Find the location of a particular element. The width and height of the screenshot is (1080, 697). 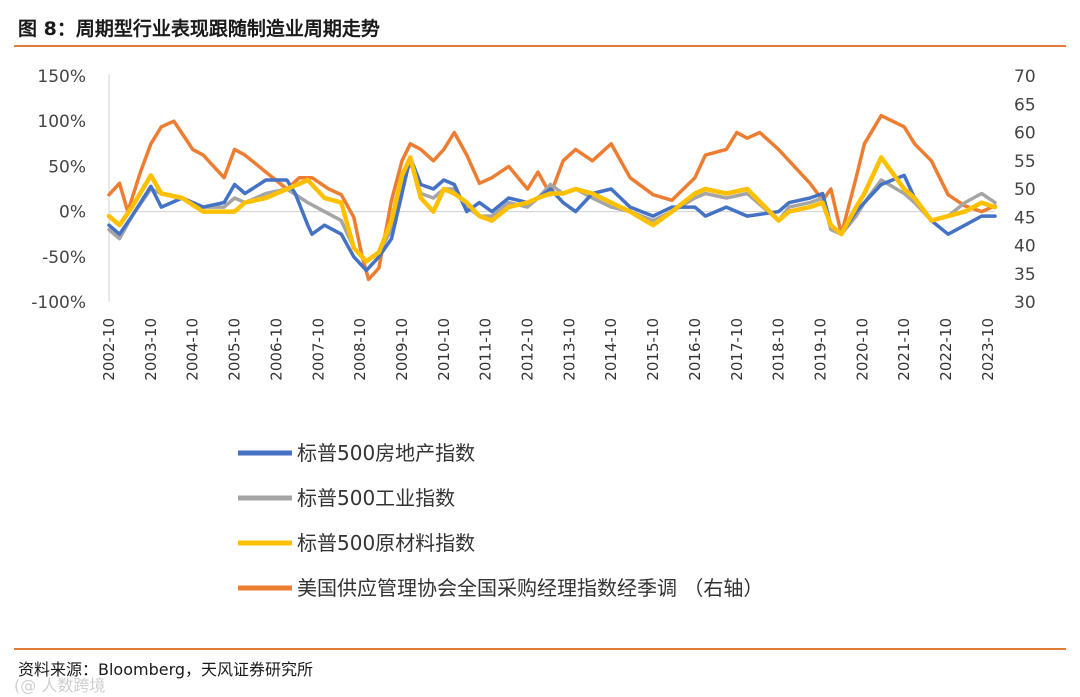

x-tick-label: 2008-10 is located at coordinates (360, 349).